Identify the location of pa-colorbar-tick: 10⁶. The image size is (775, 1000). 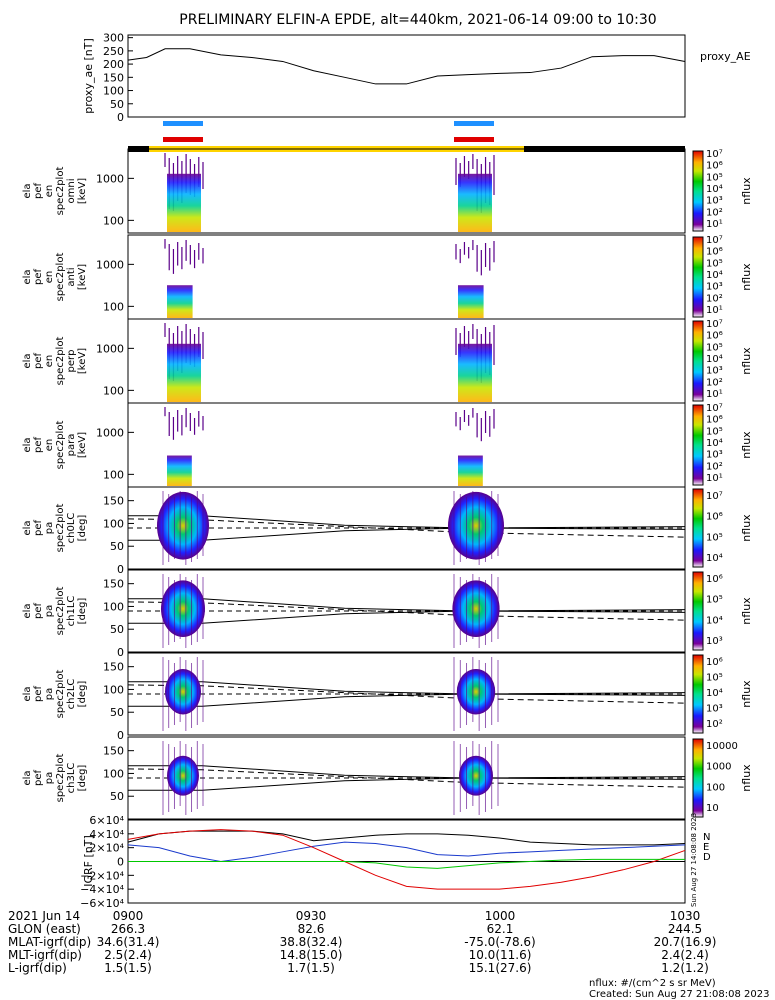
(714, 517).